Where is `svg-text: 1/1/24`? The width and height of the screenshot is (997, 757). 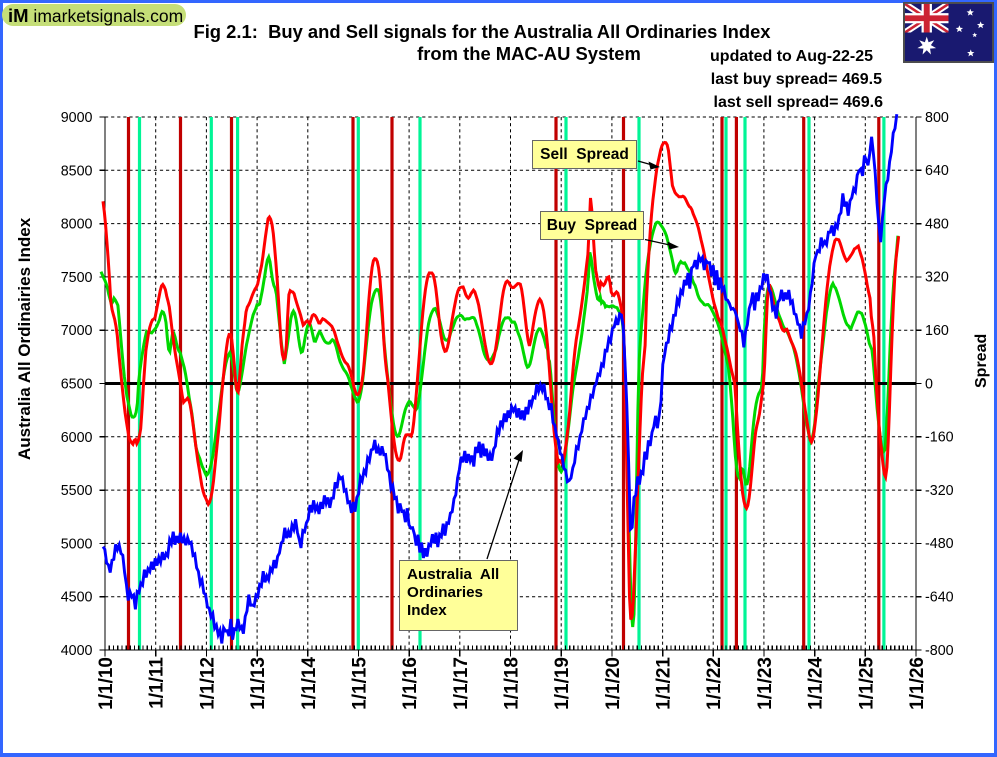
svg-text: 1/1/24 is located at coordinates (816, 683).